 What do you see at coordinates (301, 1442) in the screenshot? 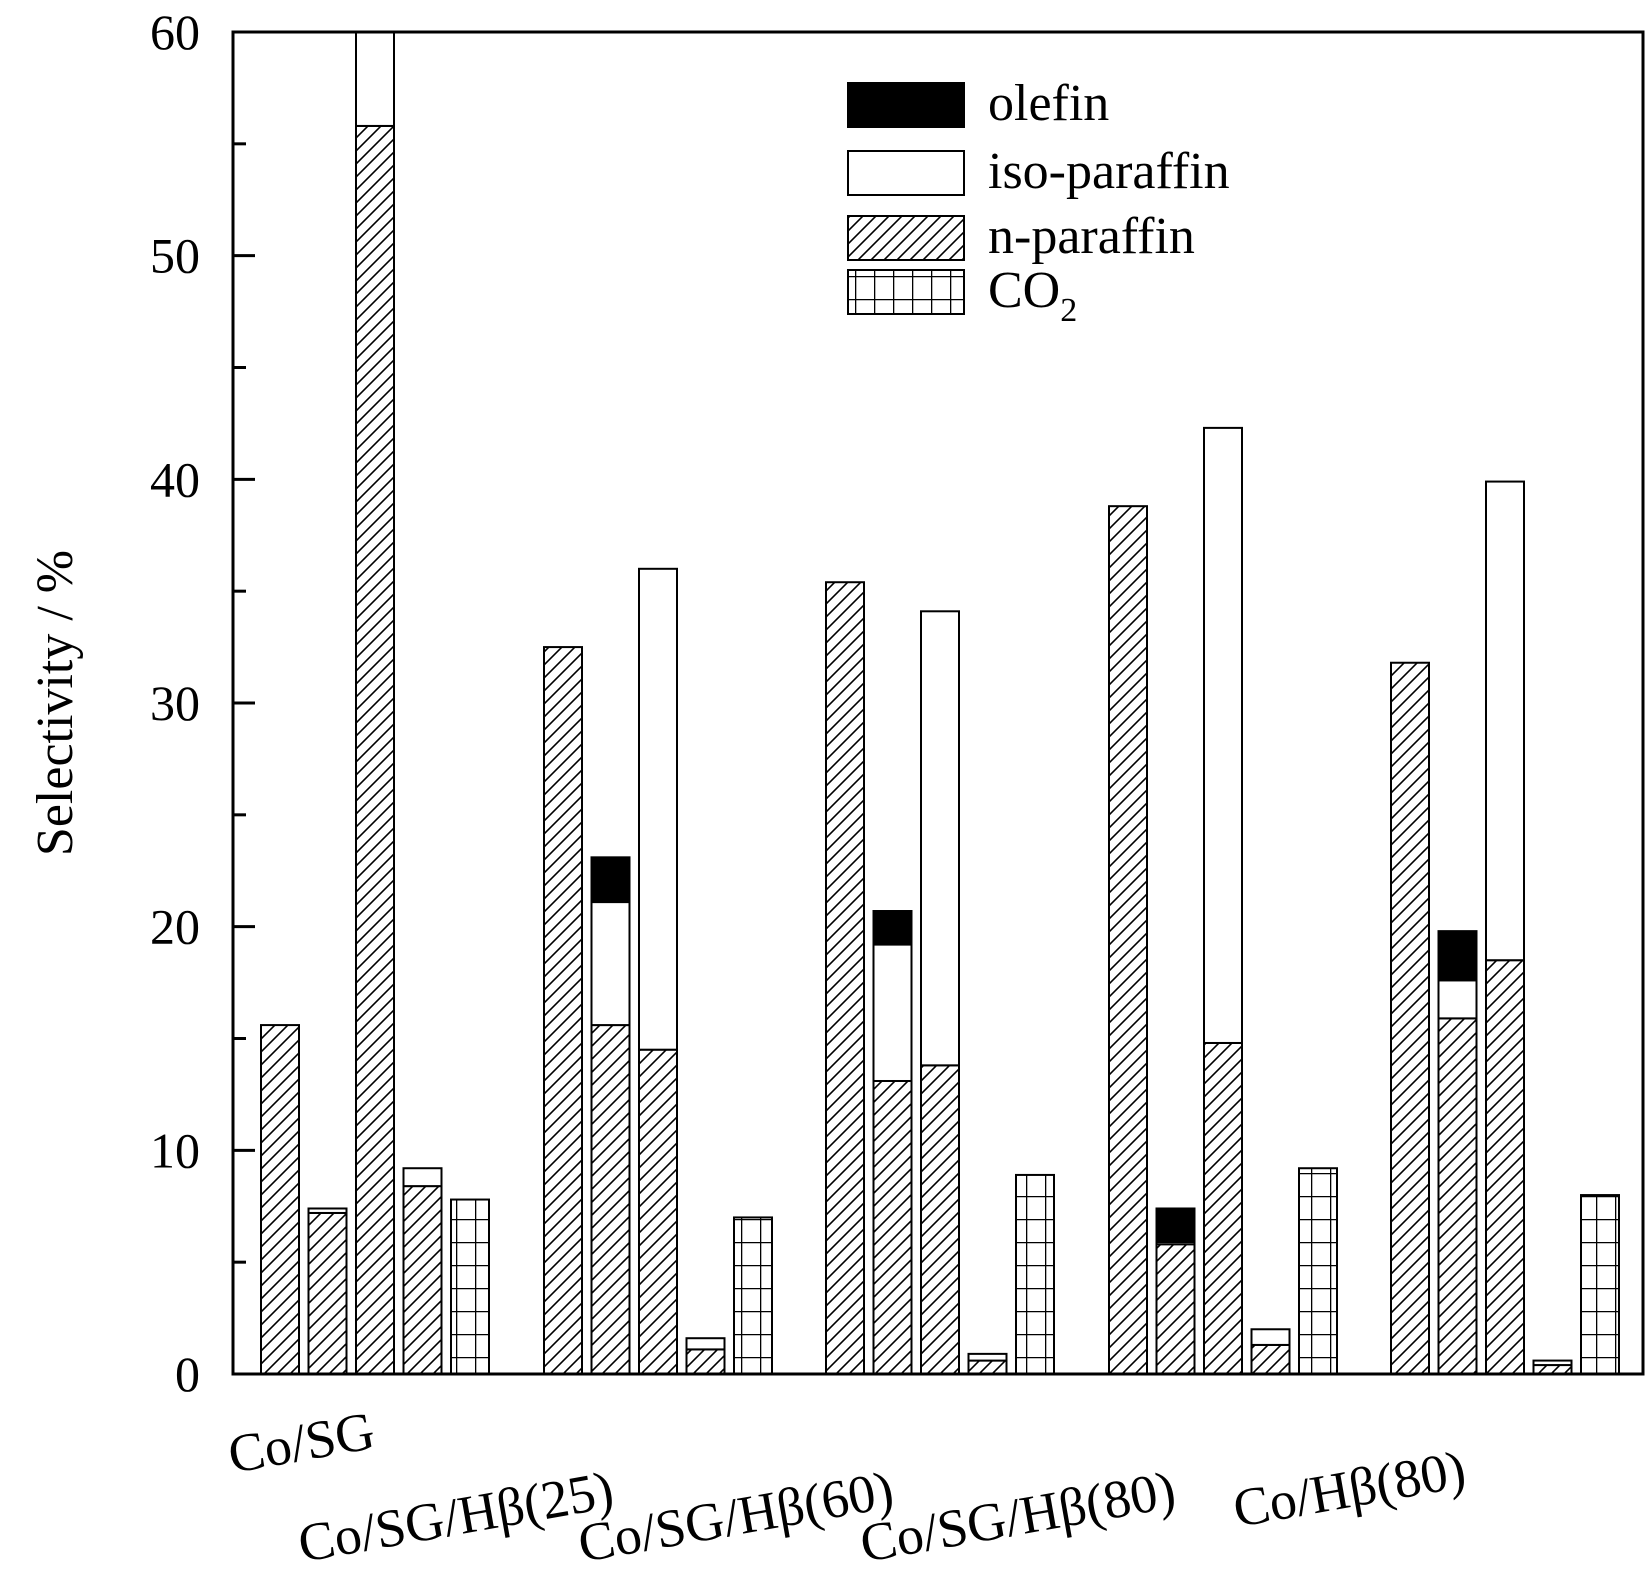
I see `category-label: Co/SG` at bounding box center [301, 1442].